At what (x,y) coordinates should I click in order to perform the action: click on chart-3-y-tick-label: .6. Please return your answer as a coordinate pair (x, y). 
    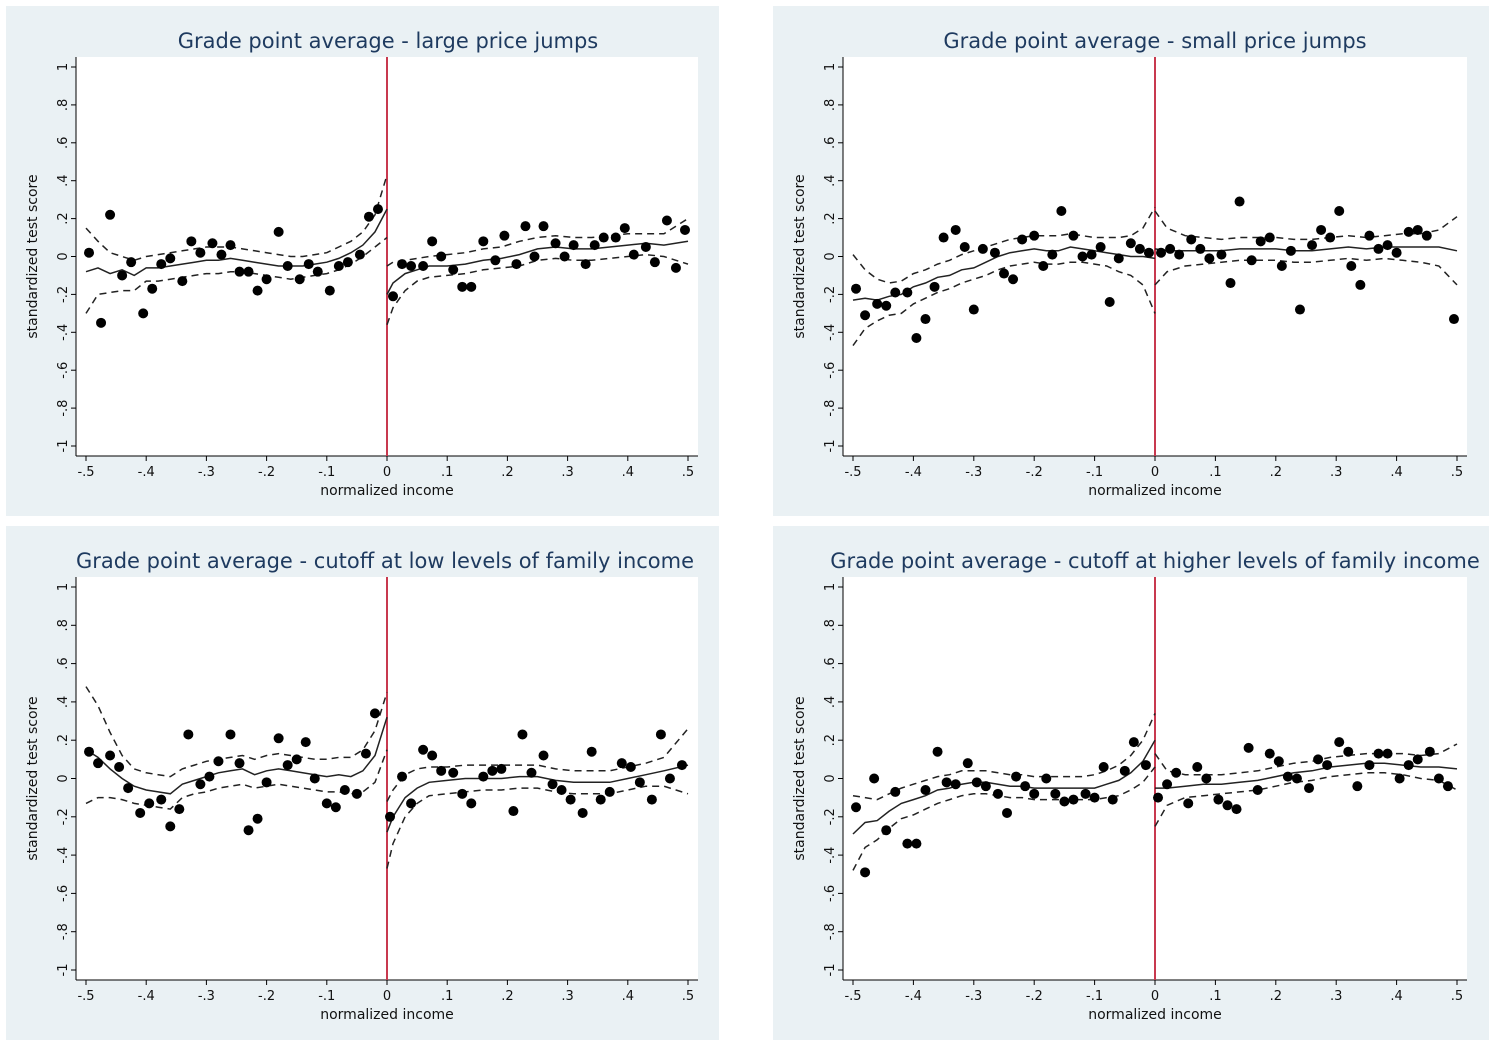
    Looking at the image, I should click on (63, 663).